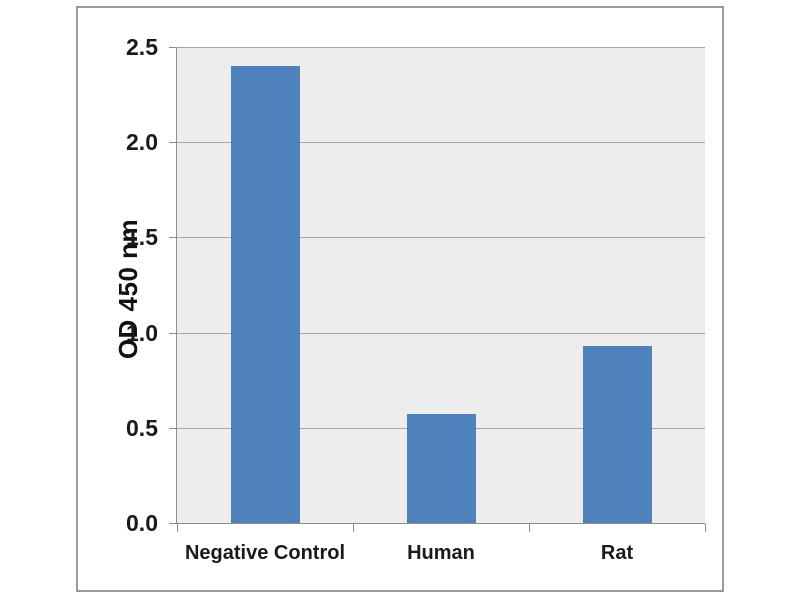 Image resolution: width=800 pixels, height=600 pixels. I want to click on y-tick-label: 0.5, so click(142, 427).